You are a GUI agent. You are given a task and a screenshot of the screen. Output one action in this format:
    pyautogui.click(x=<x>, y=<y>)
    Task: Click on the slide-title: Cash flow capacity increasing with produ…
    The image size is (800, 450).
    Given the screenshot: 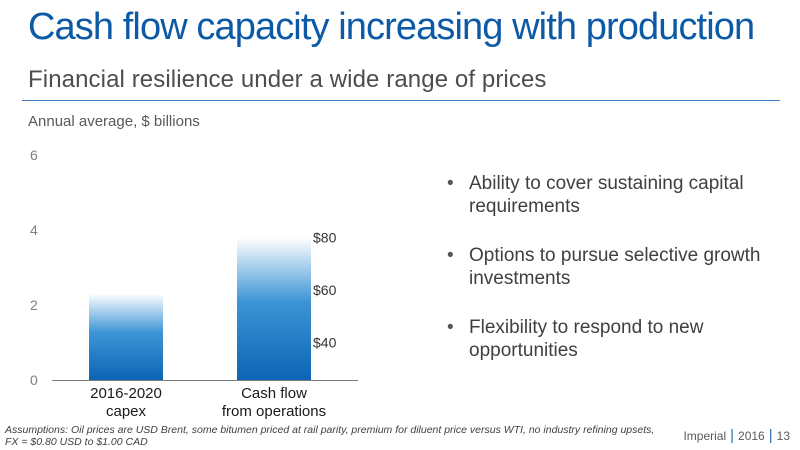 What is the action you would take?
    pyautogui.click(x=391, y=27)
    